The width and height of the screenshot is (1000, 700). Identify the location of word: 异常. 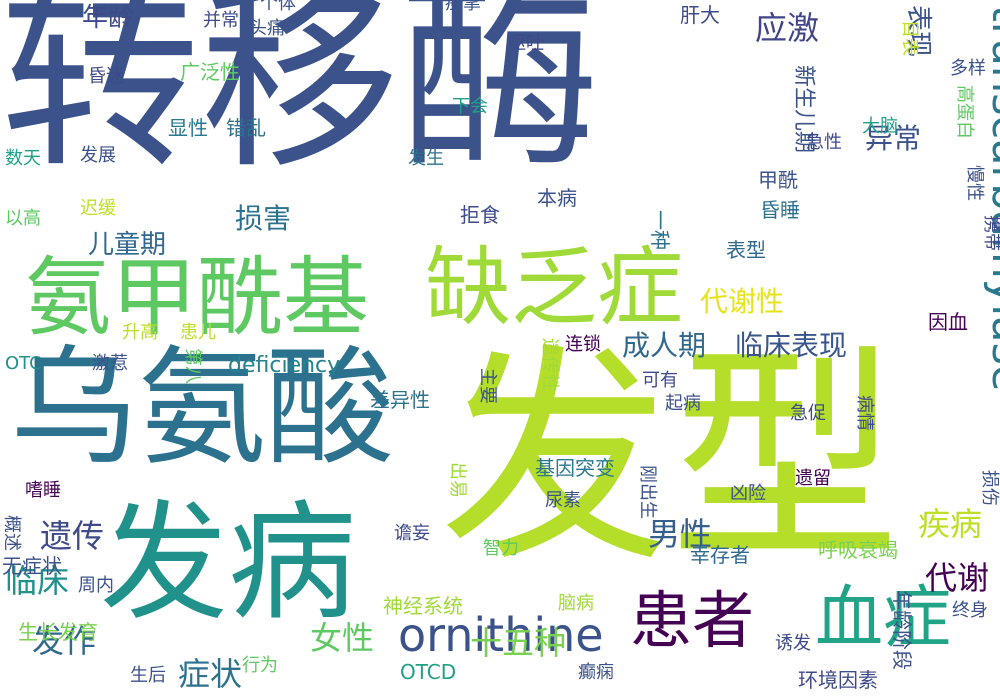
(893, 138).